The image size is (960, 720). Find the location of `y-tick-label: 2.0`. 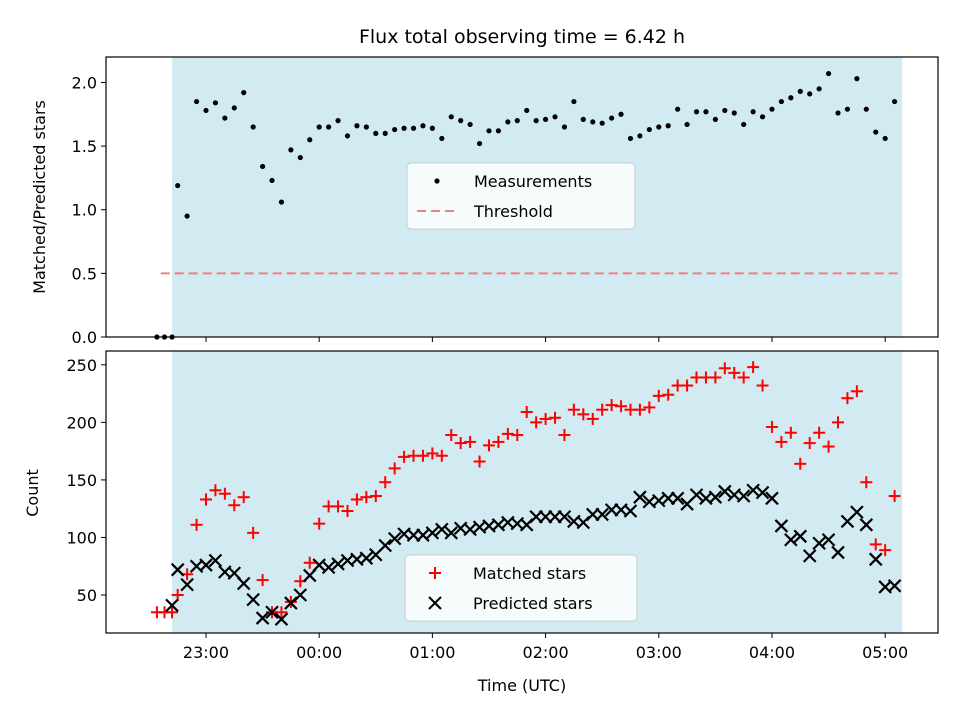

y-tick-label: 2.0 is located at coordinates (84, 82).